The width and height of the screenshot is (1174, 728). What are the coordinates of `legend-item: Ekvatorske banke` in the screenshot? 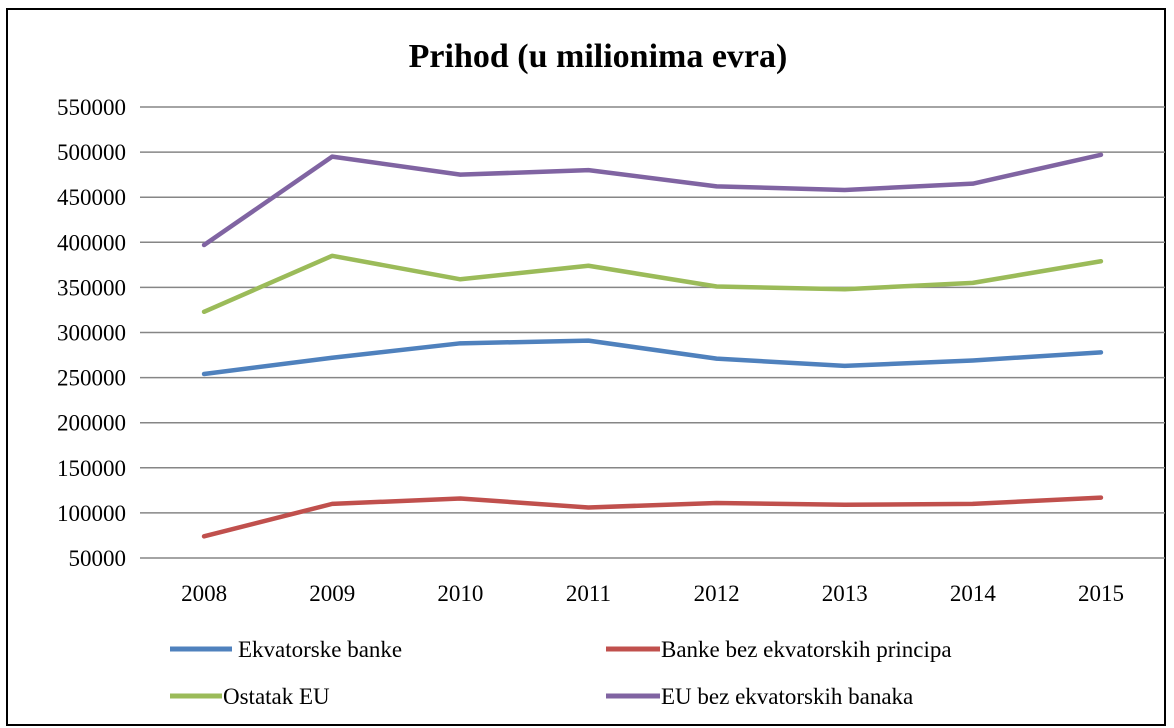 It's located at (286, 649).